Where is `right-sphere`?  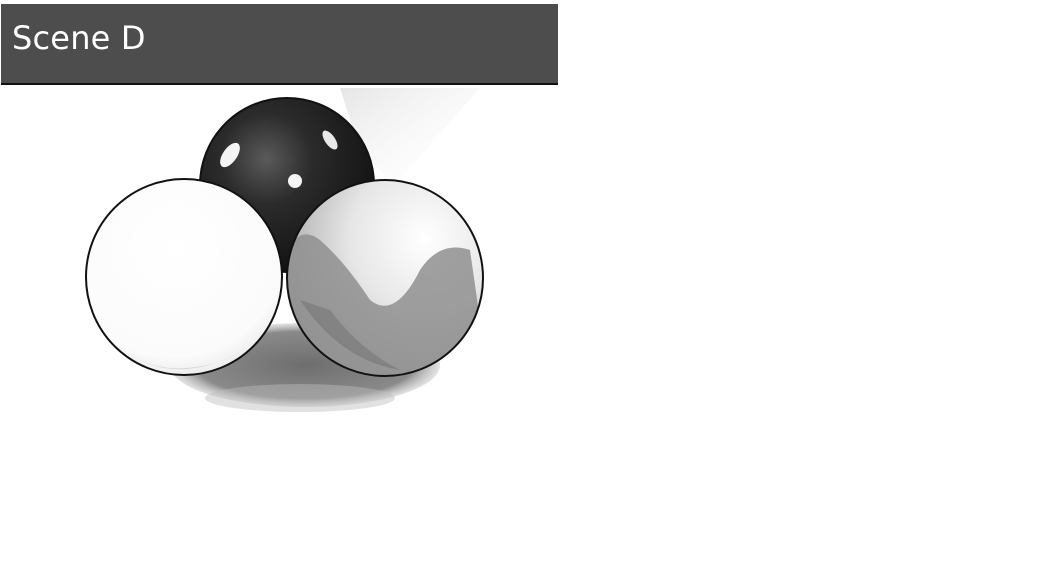
right-sphere is located at coordinates (385, 278).